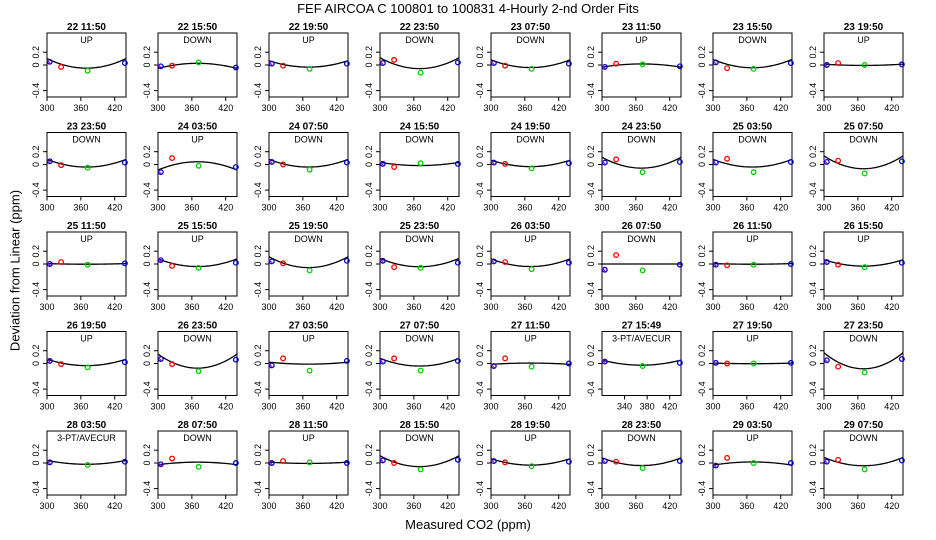 This screenshot has height=540, width=936. Describe the element at coordinates (647, 407) in the screenshot. I see `x-tick-label: 380` at that location.